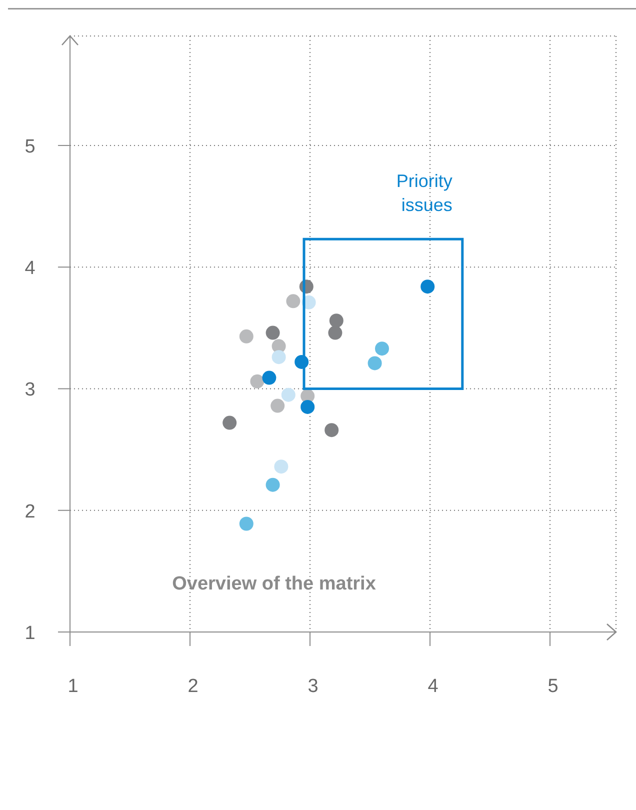 The image size is (636, 810). What do you see at coordinates (193, 686) in the screenshot?
I see `x-tick-label: 2` at bounding box center [193, 686].